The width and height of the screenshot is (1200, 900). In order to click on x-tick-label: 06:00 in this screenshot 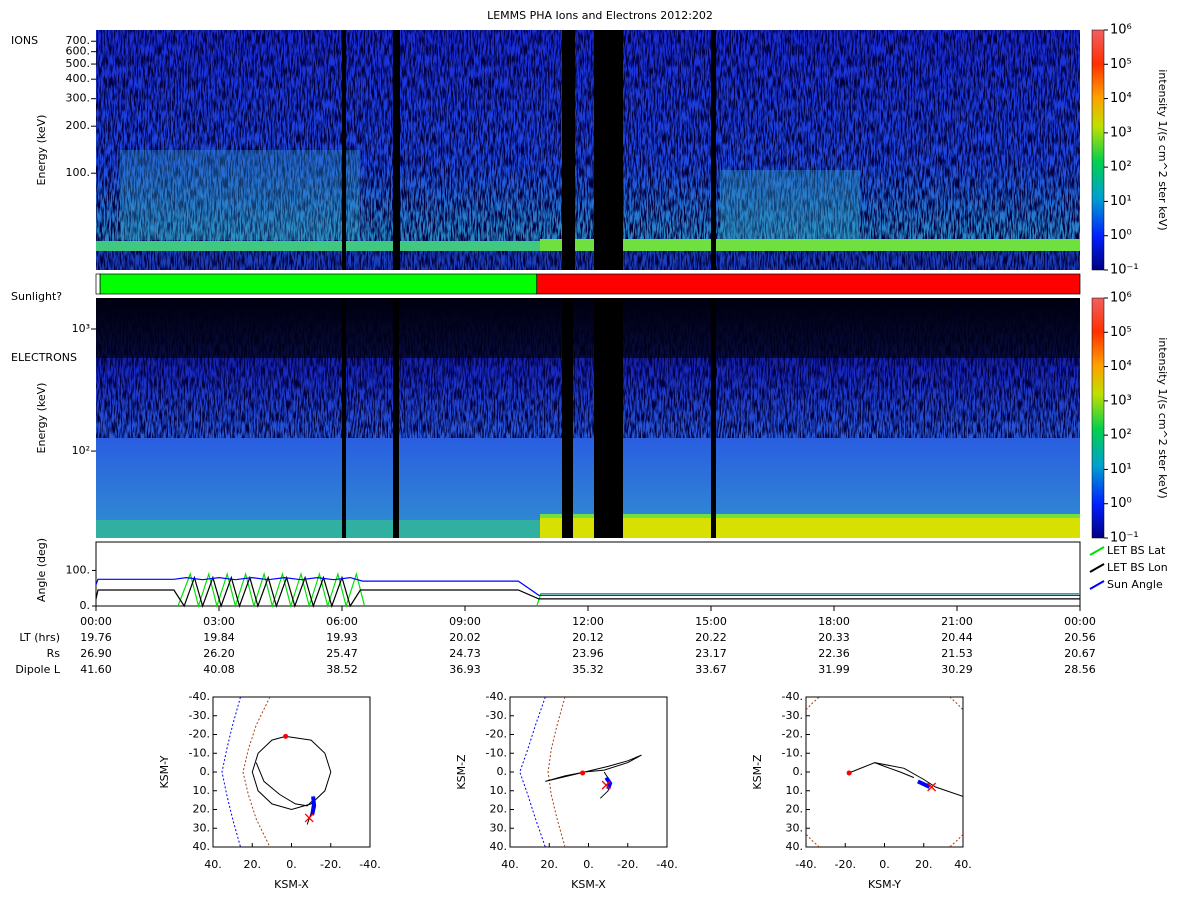, I will do `click(342, 621)`.